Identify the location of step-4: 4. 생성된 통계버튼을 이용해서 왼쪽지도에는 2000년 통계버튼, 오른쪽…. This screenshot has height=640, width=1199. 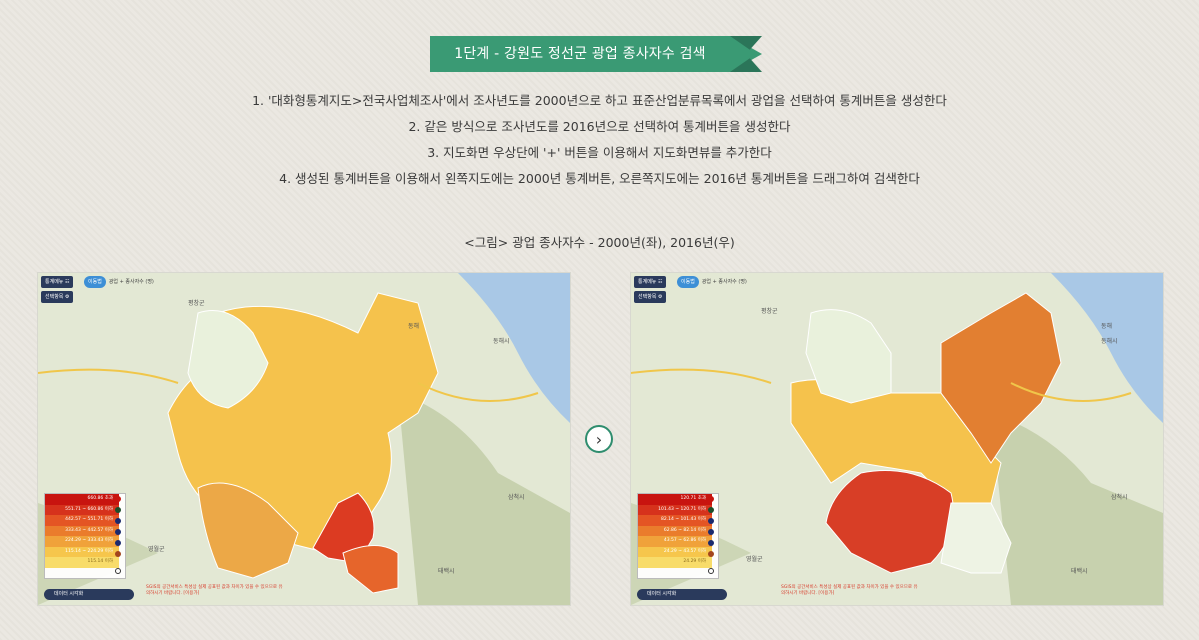
(599, 178).